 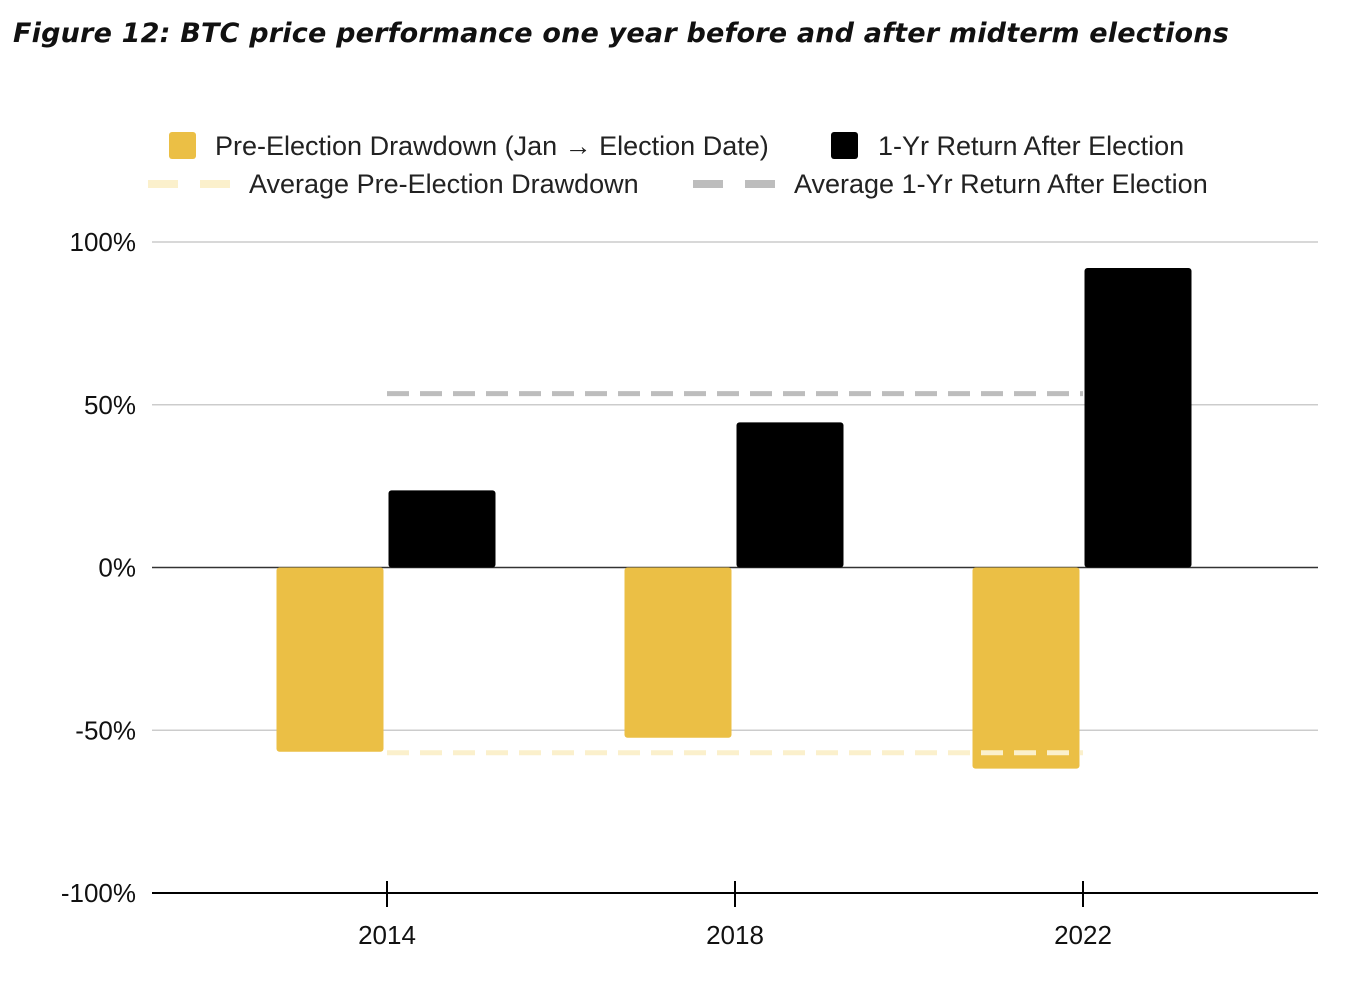 I want to click on legend-label-avg-after: Average 1-Yr Return After Election, so click(x=1001, y=184).